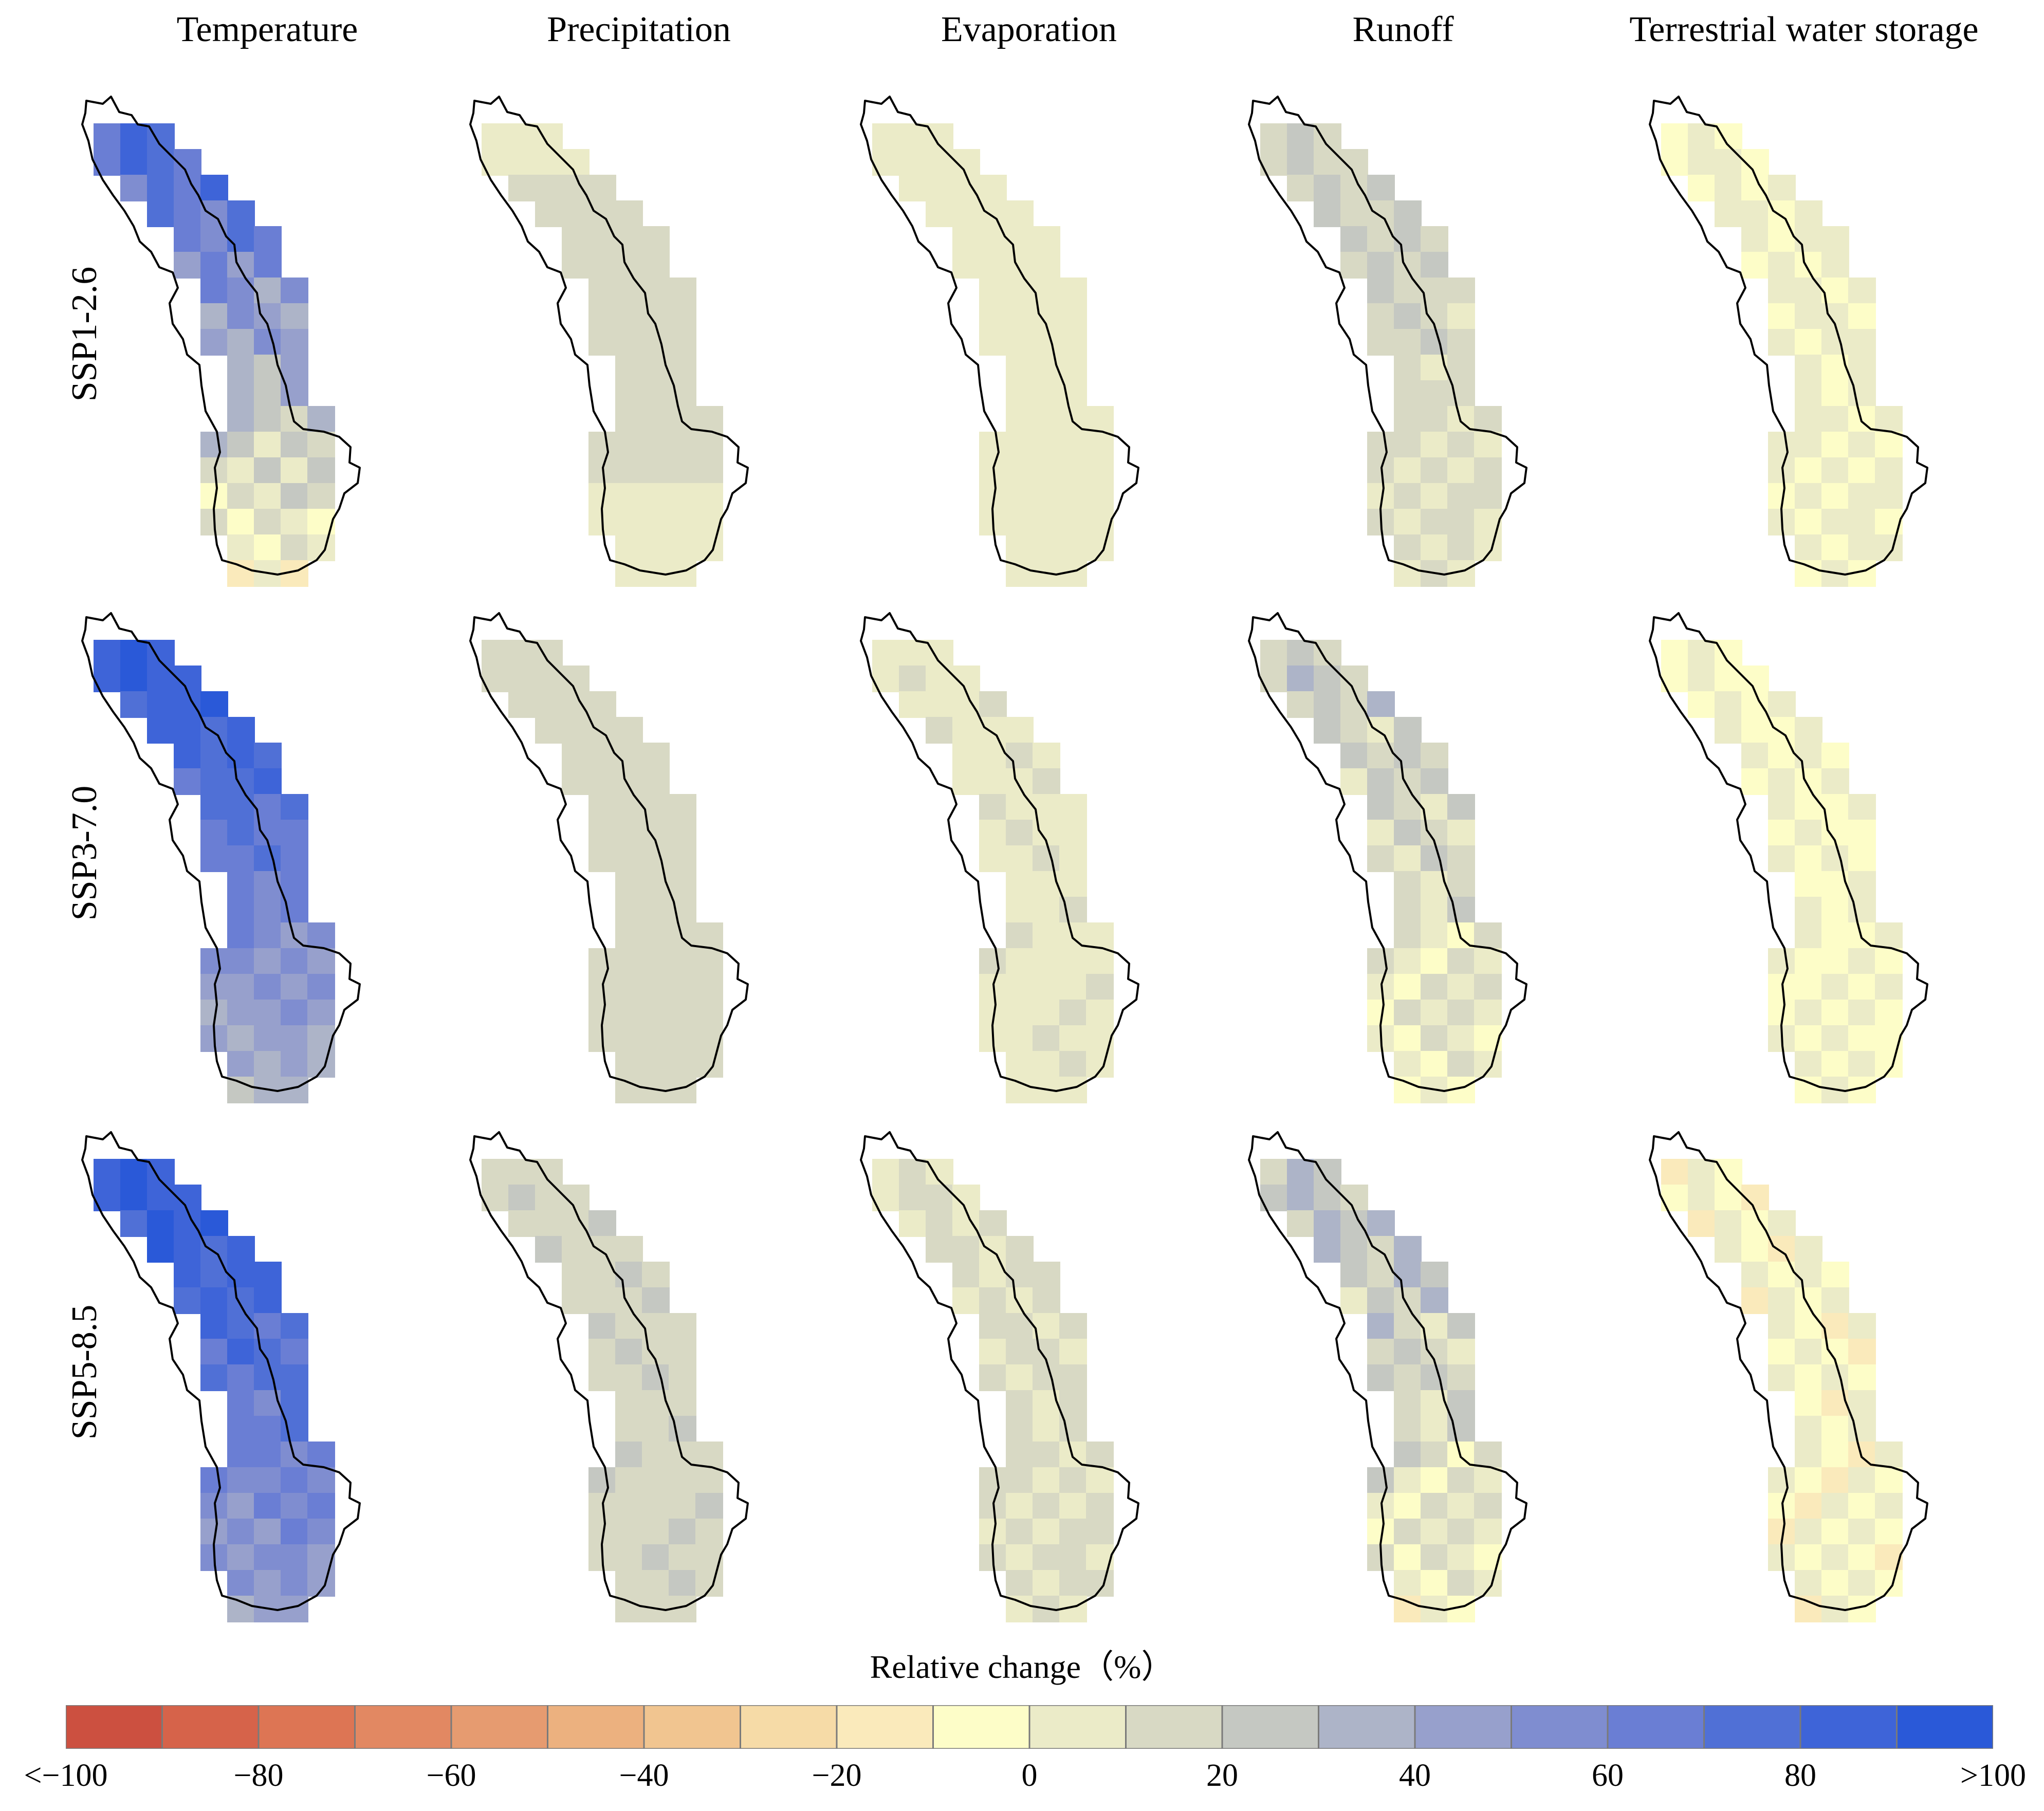 This screenshot has width=2044, height=1811. I want to click on colorbar-tick-label: −40, so click(644, 1775).